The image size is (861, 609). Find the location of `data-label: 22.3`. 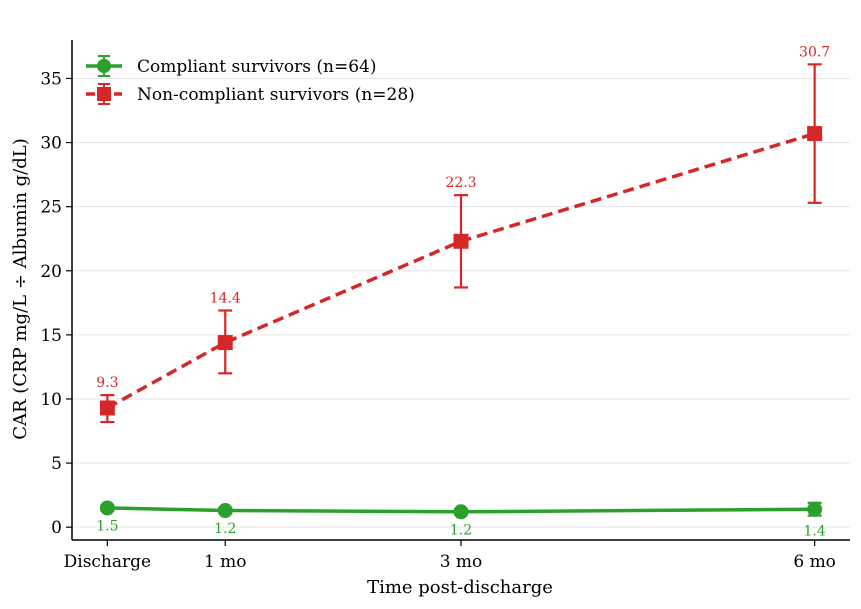

data-label: 22.3 is located at coordinates (460, 183).